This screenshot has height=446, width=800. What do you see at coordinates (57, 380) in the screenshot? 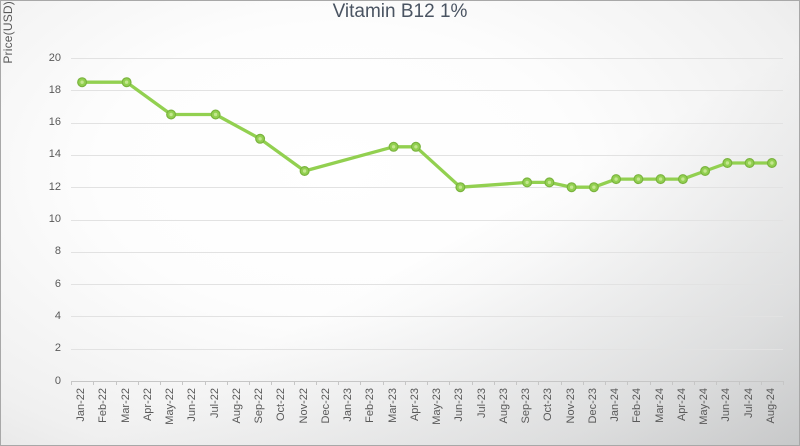
I see `y-tick-label: 0` at bounding box center [57, 380].